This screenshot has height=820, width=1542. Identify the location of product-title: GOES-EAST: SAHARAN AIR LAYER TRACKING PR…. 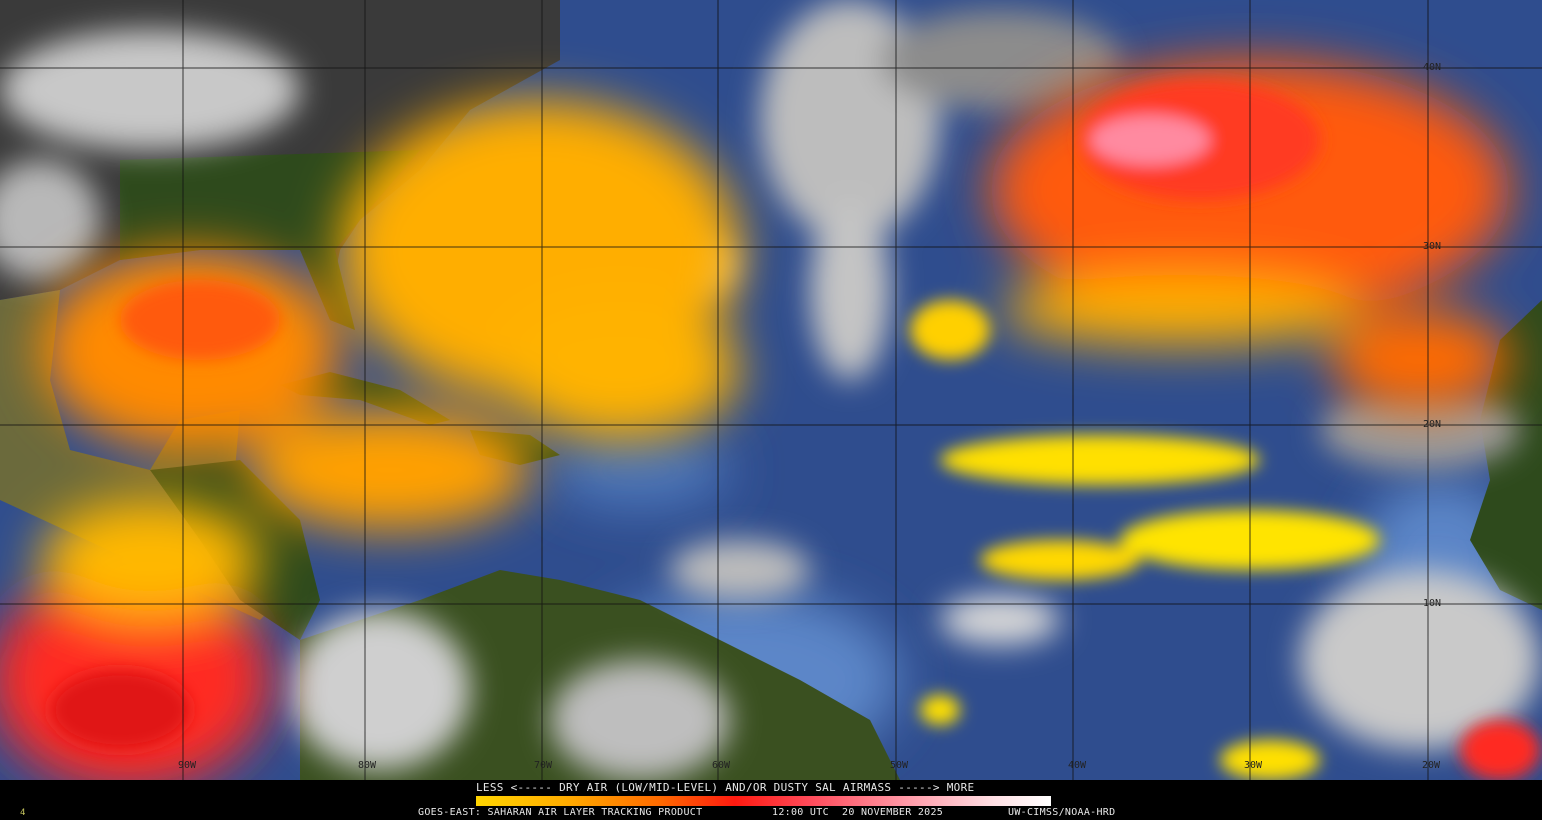
(560, 812).